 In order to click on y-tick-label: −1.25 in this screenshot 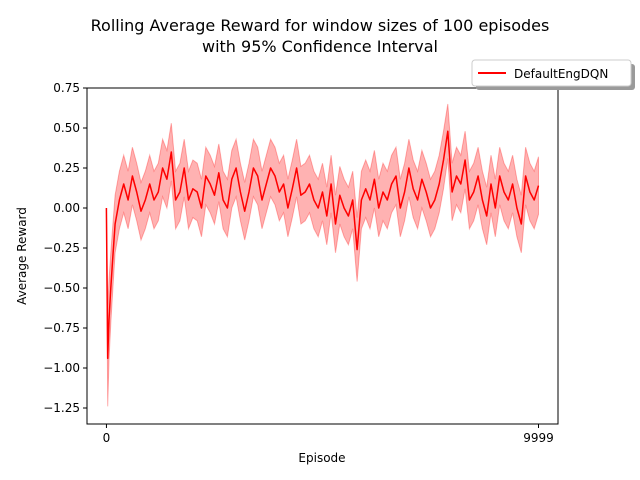, I will do `click(61, 408)`.